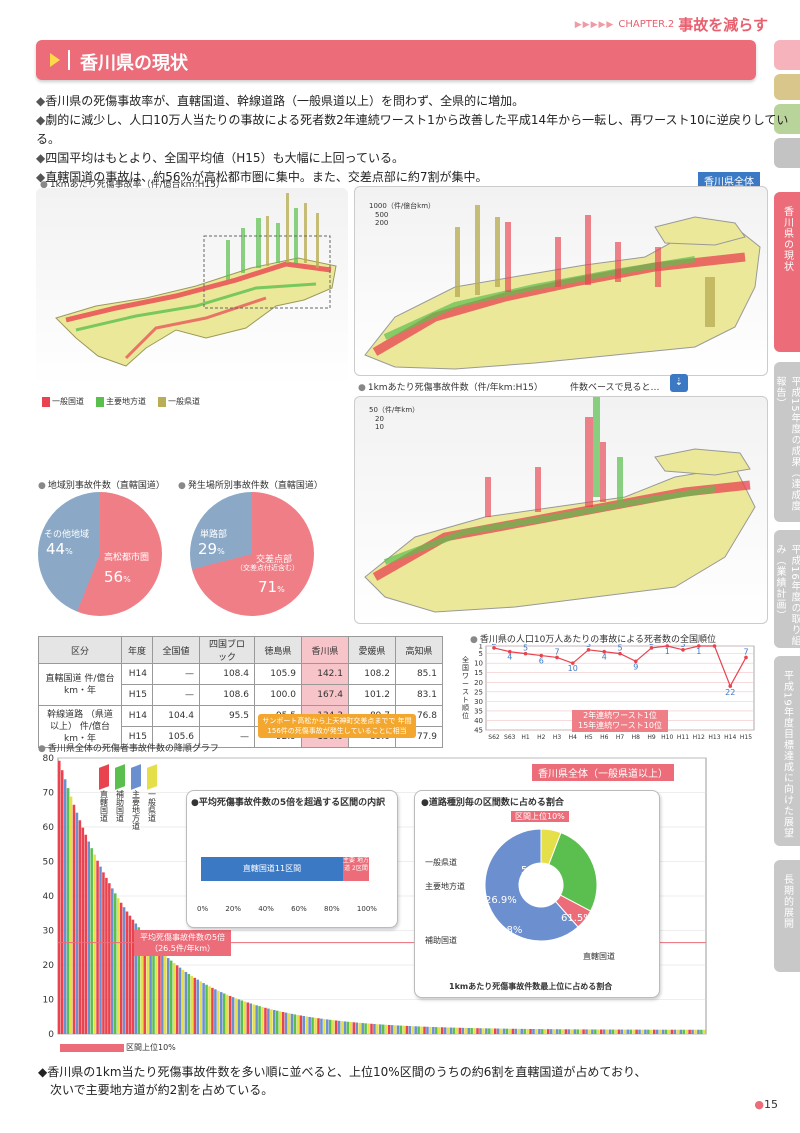 The image size is (800, 1133). Describe the element at coordinates (325, 650) in the screenshot. I see `table-header: 香川県` at that location.